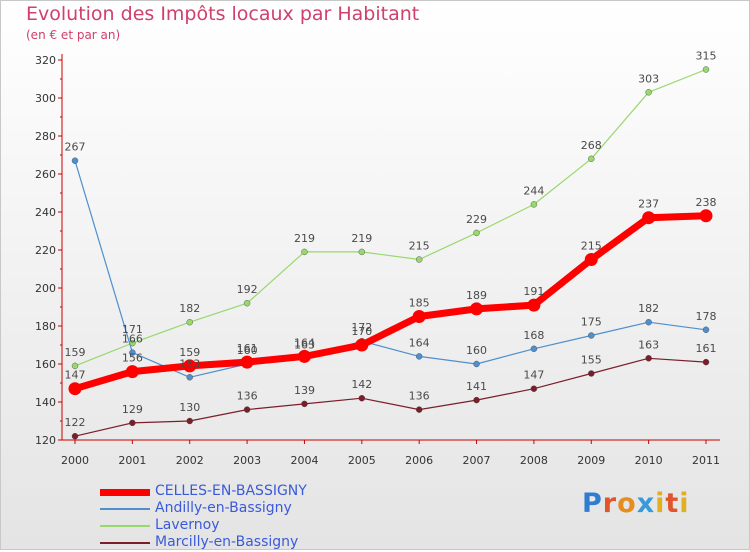 This screenshot has height=552, width=750. I want to click on x-tick-label: 2007, so click(477, 460).